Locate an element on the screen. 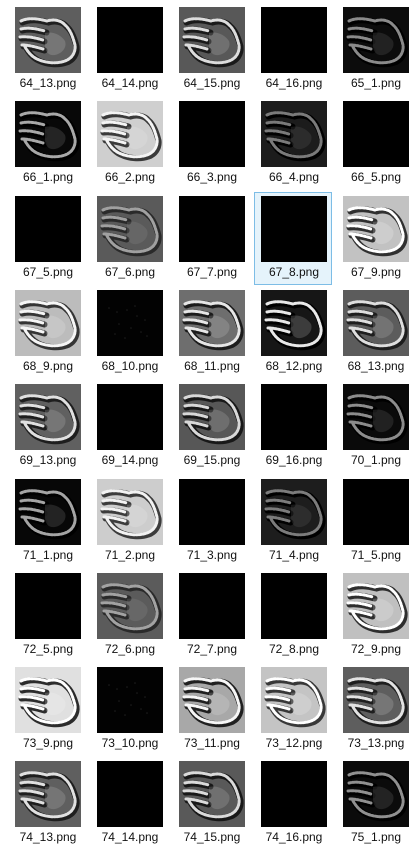 This screenshot has height=856, width=417. file-name: 73_9.png is located at coordinates (48, 743).